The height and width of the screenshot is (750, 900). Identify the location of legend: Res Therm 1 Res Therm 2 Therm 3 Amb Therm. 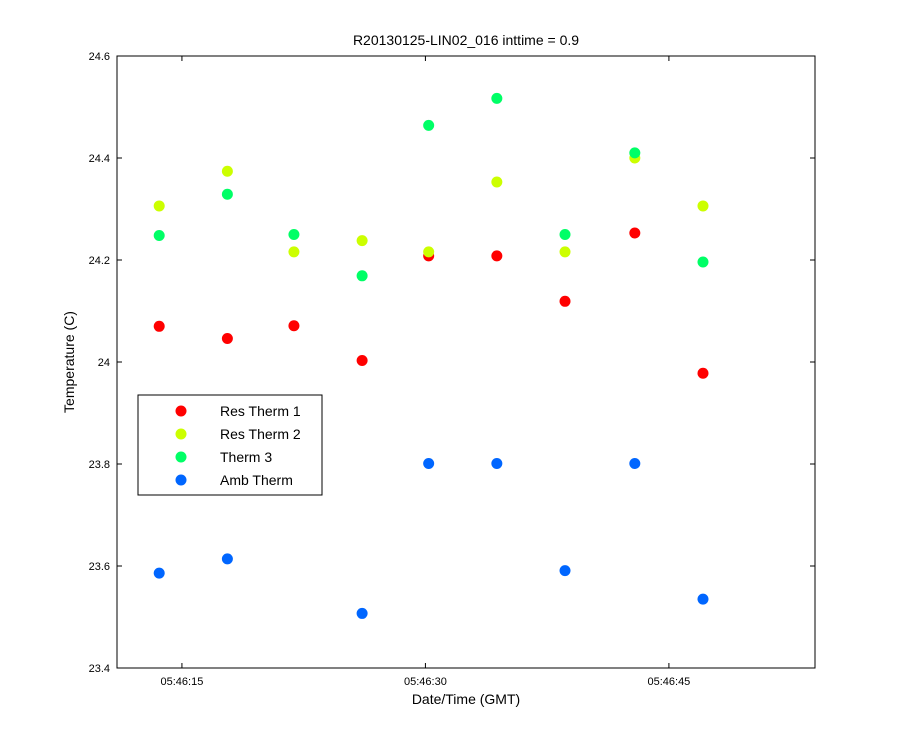
(230, 445).